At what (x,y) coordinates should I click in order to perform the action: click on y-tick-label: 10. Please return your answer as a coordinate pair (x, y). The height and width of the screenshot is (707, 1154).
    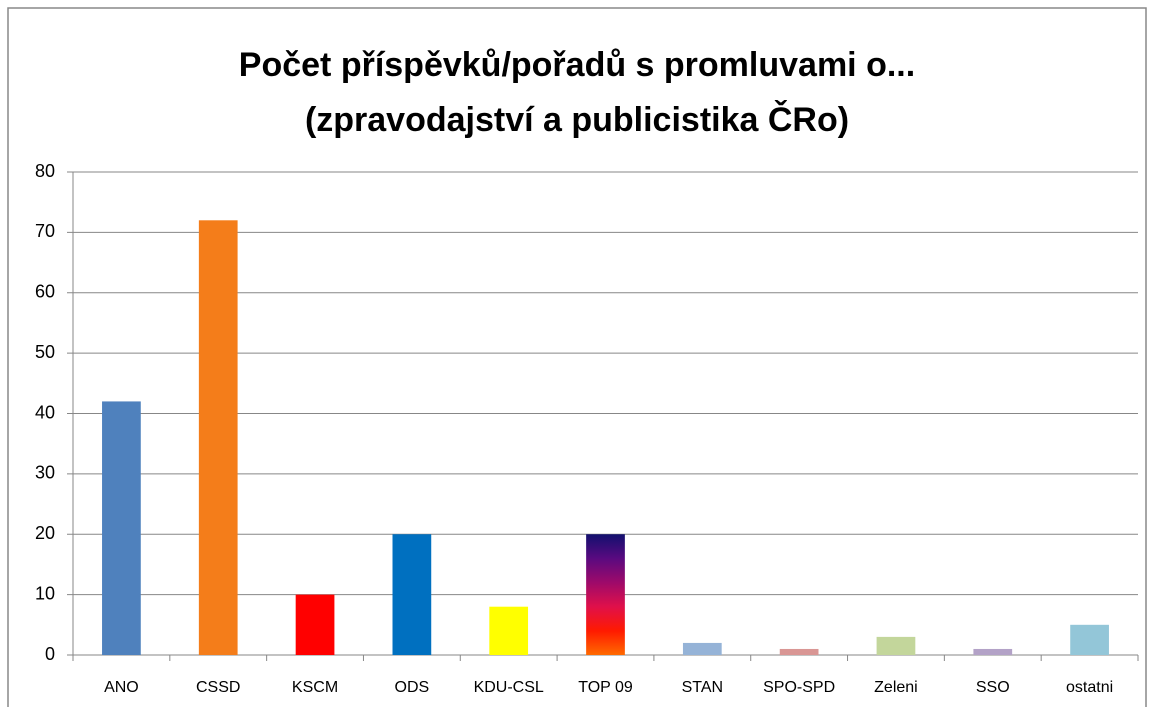
    Looking at the image, I should click on (45, 593).